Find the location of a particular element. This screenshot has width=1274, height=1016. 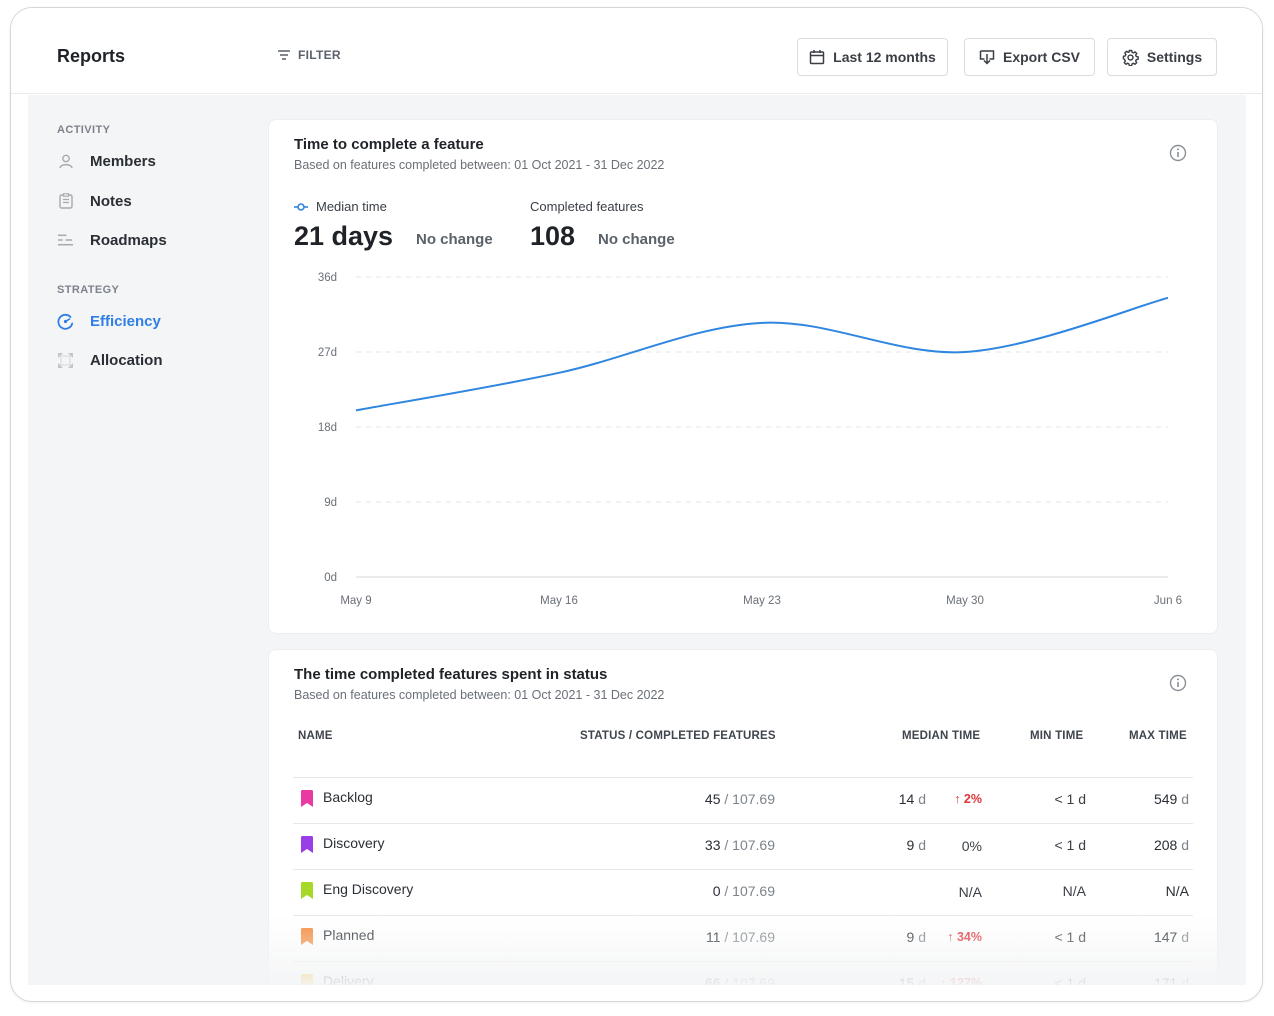

max-time-cell: 549 d is located at coordinates (1171, 799).